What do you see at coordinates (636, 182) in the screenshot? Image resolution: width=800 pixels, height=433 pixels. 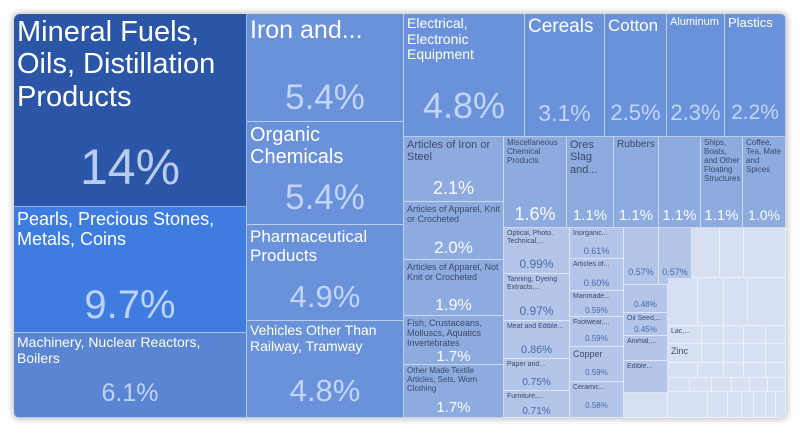 I see `treemap-cell: Rubbers 1.1%` at bounding box center [636, 182].